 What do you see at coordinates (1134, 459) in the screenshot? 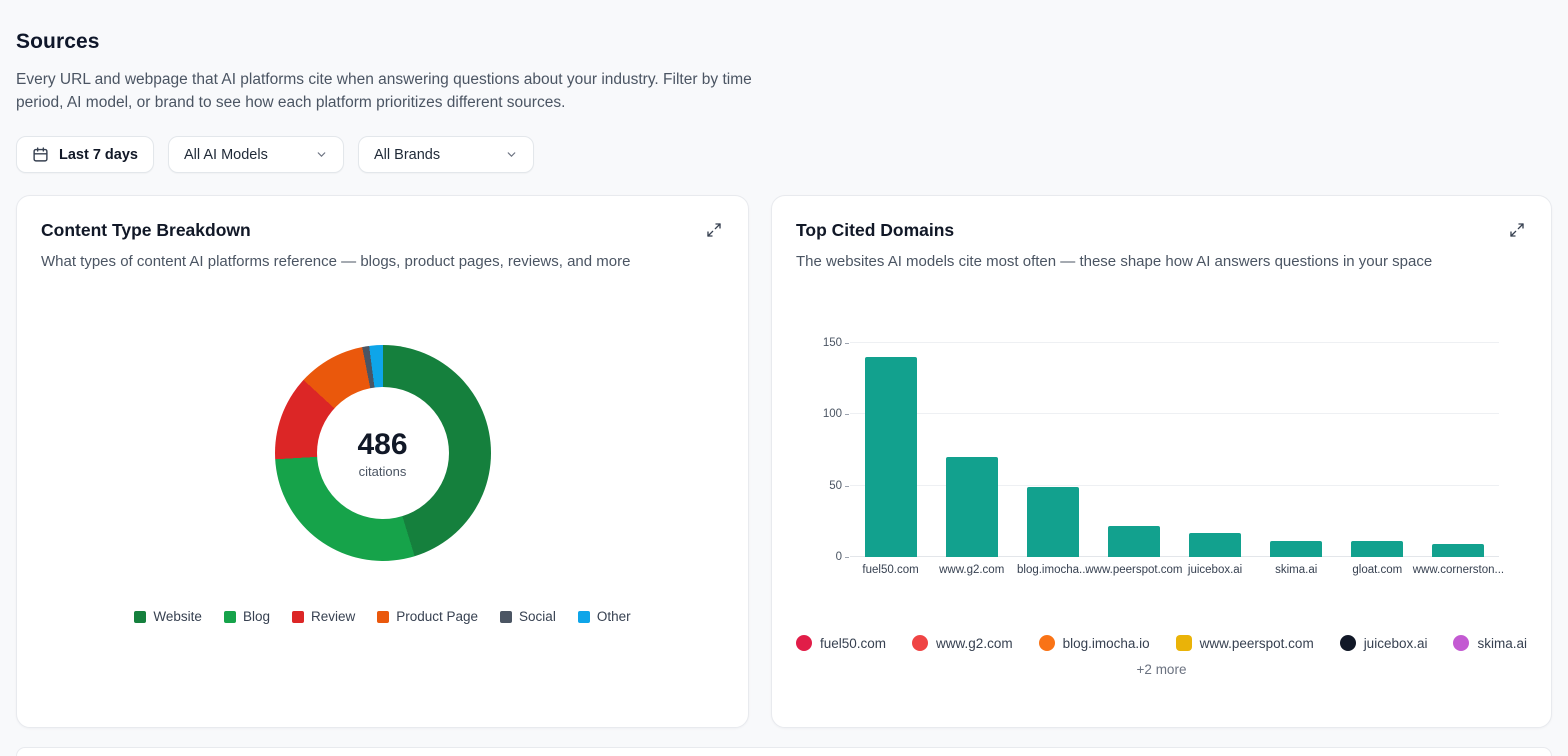
I see `bar-column: www.peerspot.com` at bounding box center [1134, 459].